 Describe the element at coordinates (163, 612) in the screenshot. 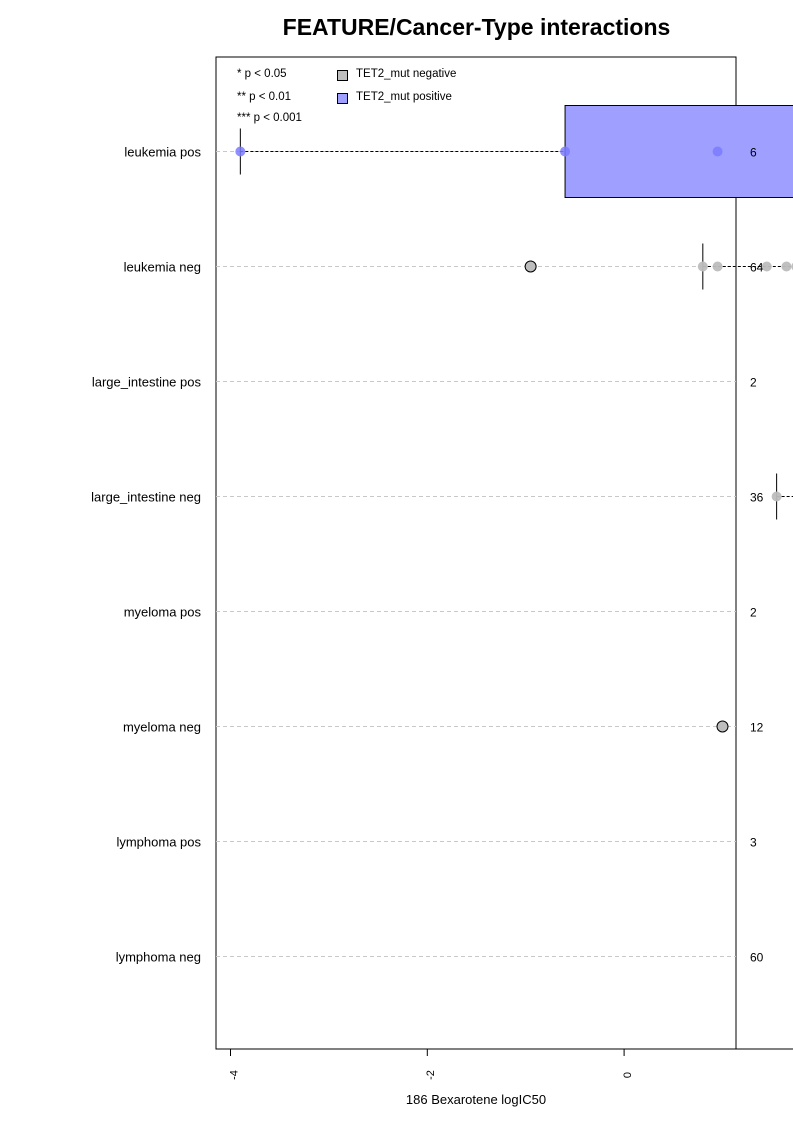

I see `group-label: myeloma pos` at that location.